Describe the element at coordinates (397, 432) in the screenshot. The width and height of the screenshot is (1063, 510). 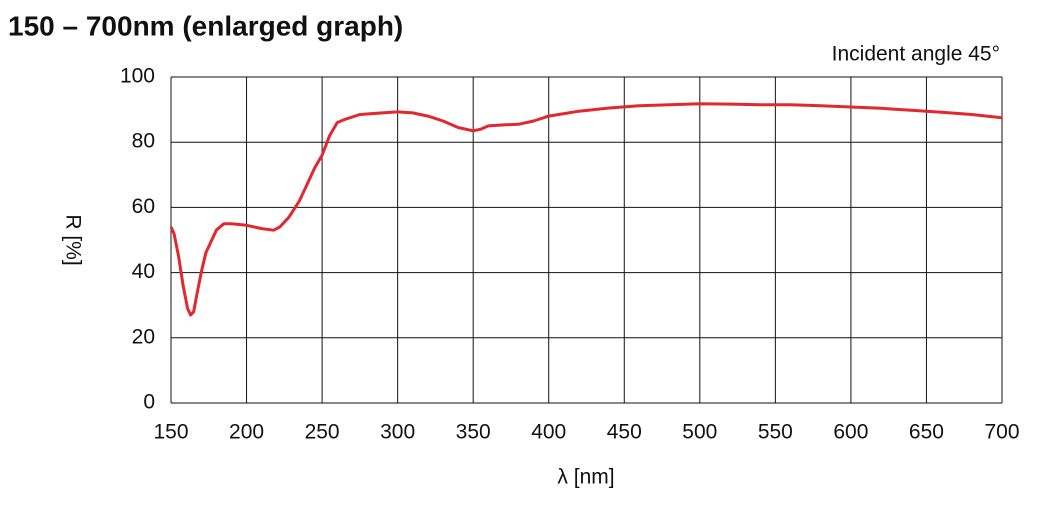
I see `x-tick-label: 300` at that location.